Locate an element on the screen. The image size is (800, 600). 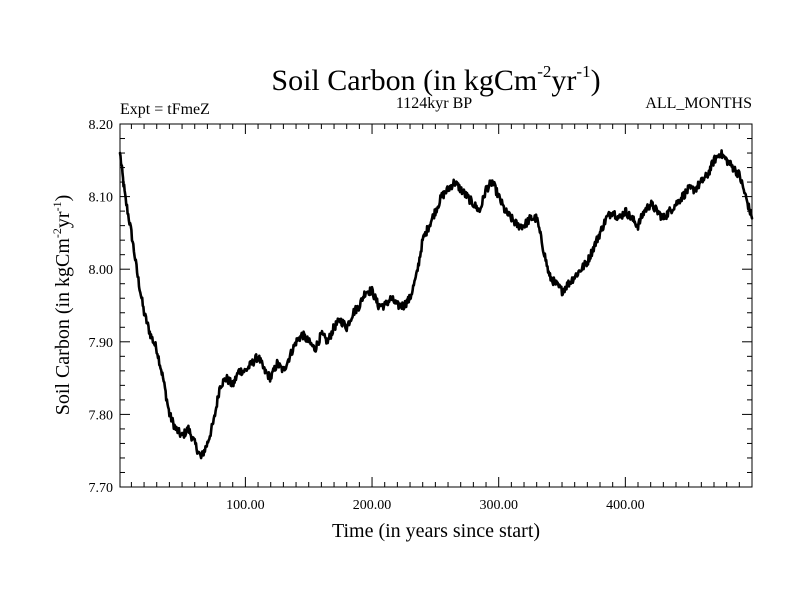
x-tick-label: 400.00 is located at coordinates (625, 505).